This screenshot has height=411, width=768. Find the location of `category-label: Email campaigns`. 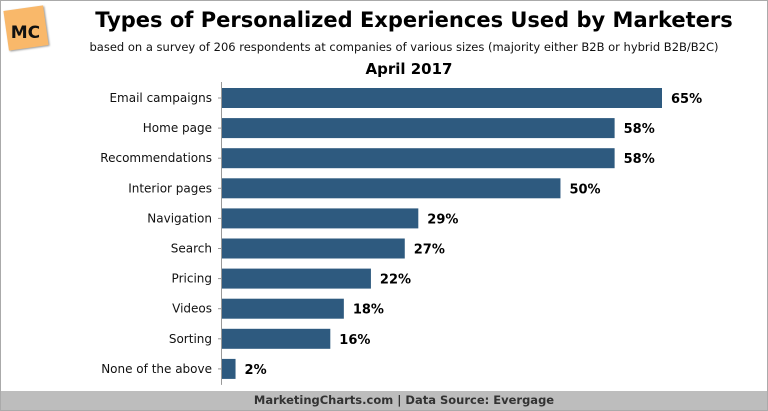

category-label: Email campaigns is located at coordinates (160, 98).